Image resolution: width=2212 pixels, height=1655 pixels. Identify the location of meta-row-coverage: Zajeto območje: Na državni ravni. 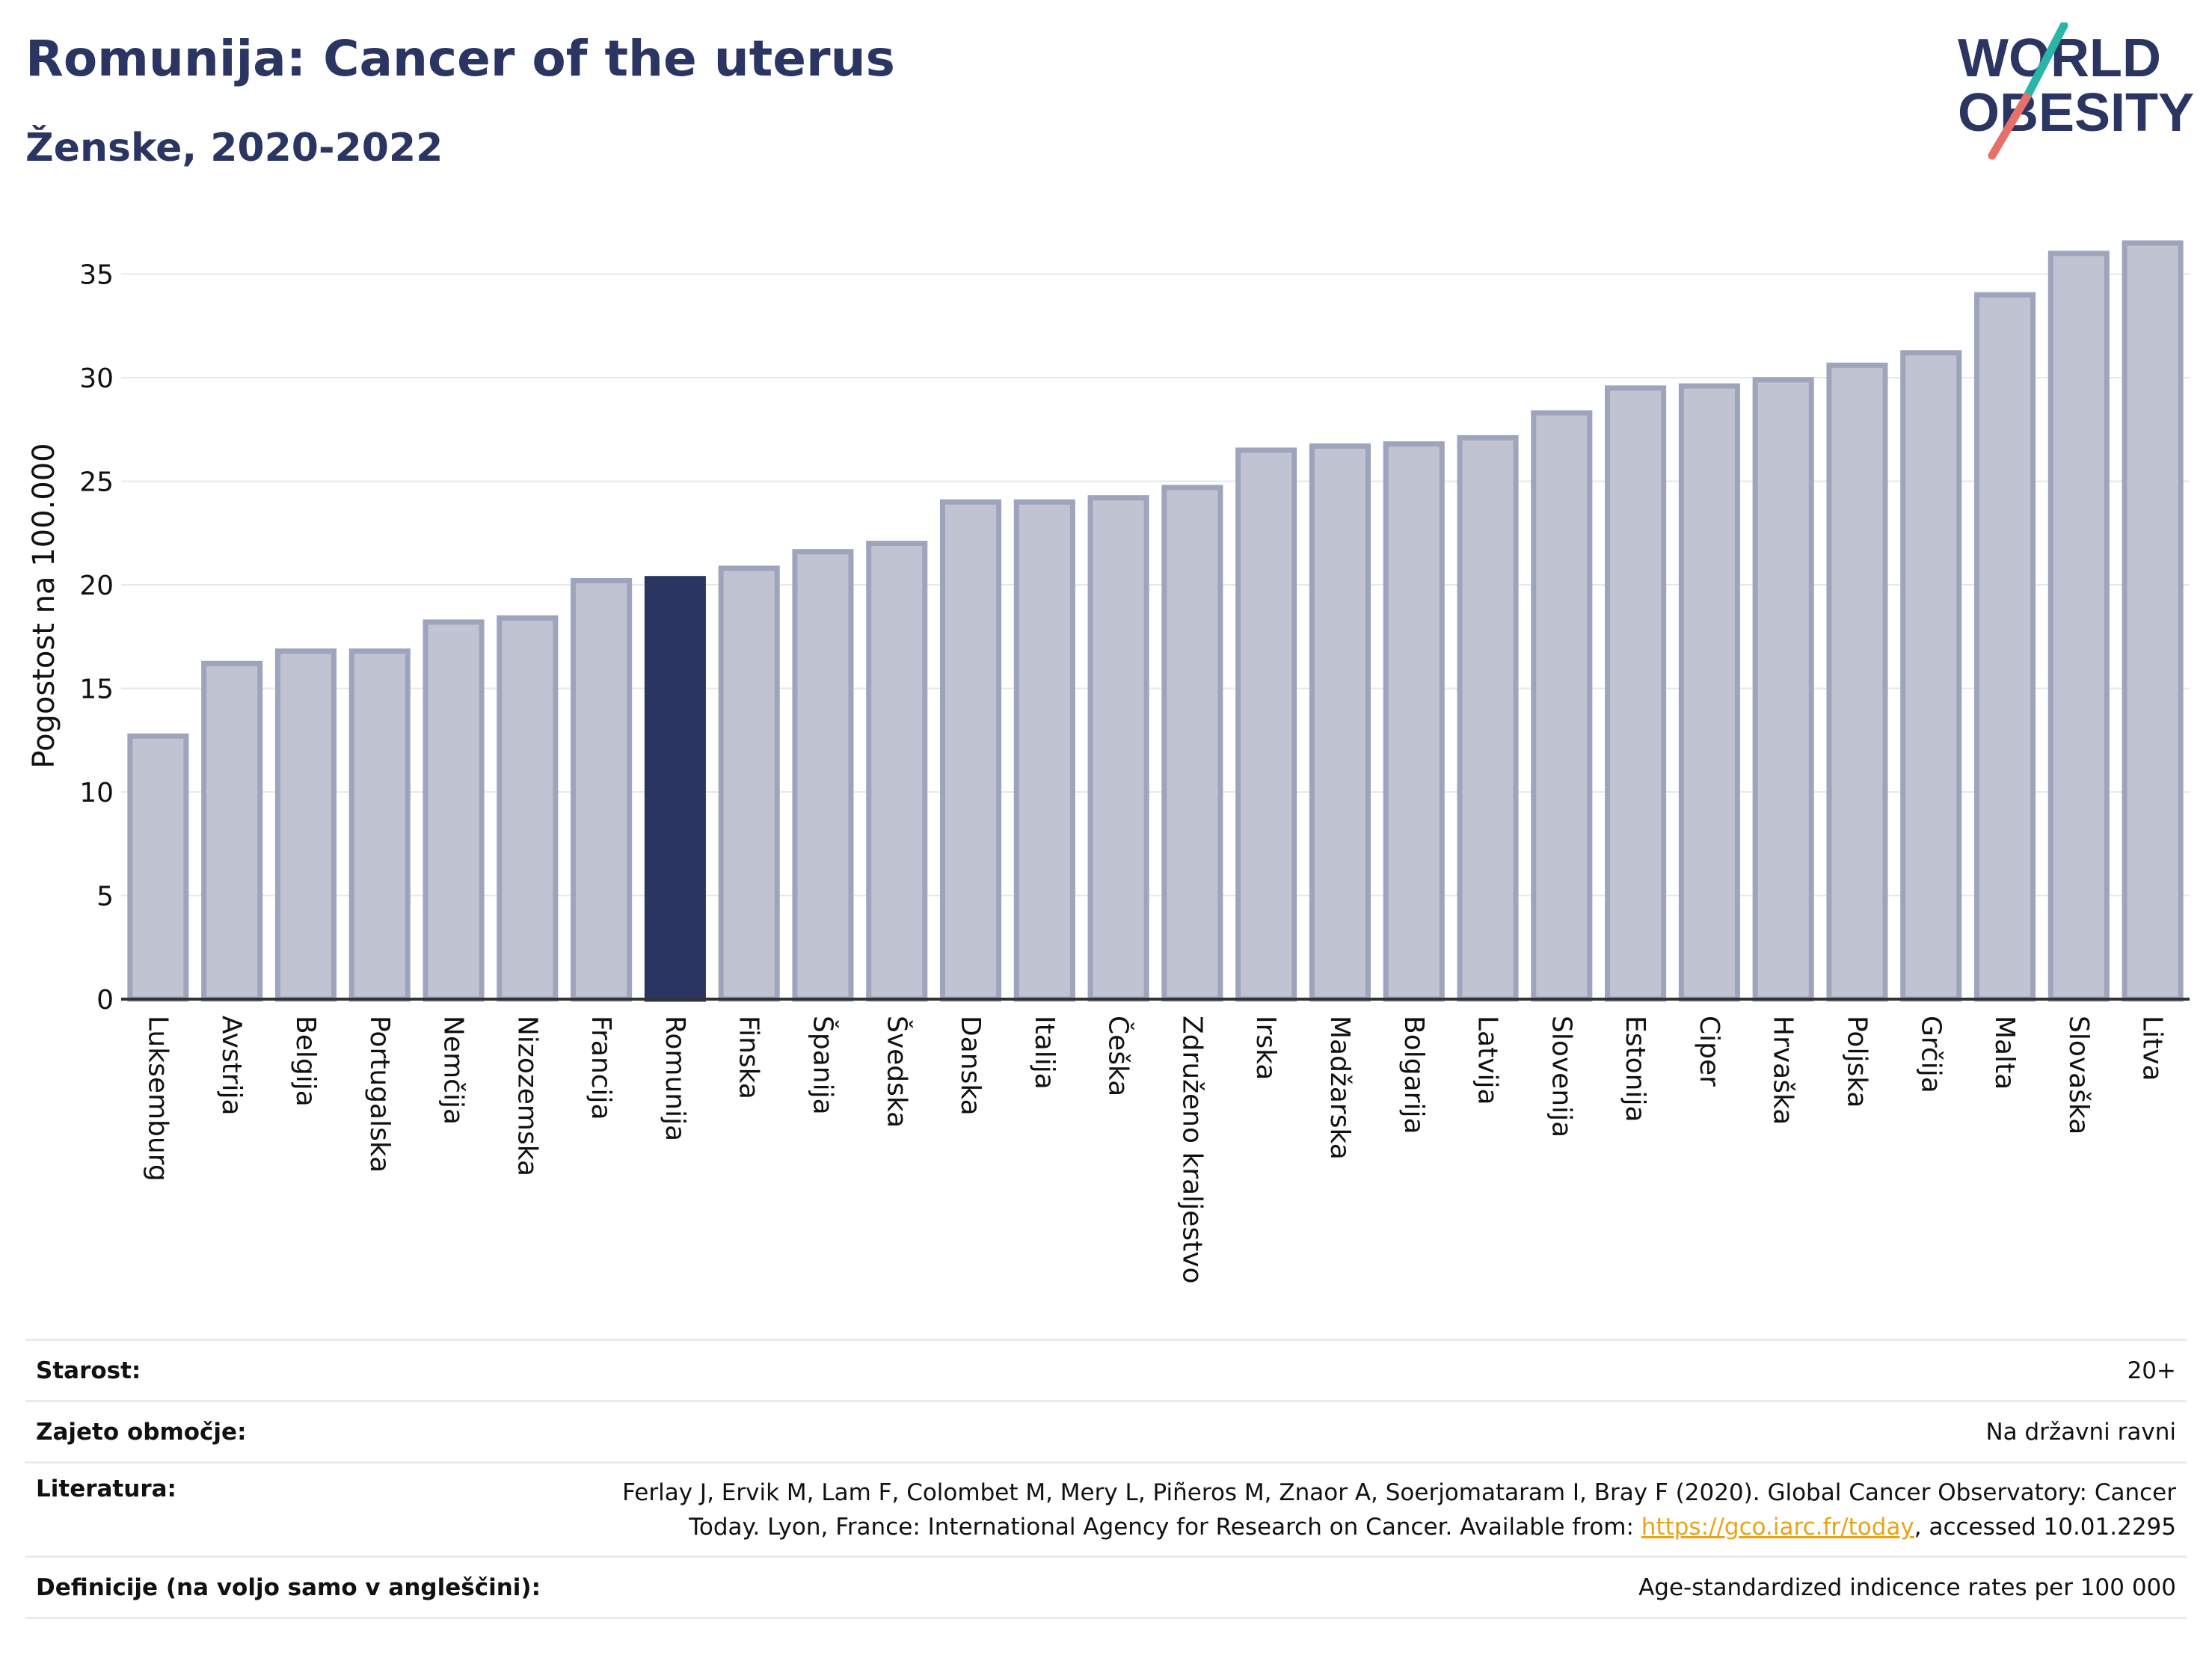
(1106, 1433).